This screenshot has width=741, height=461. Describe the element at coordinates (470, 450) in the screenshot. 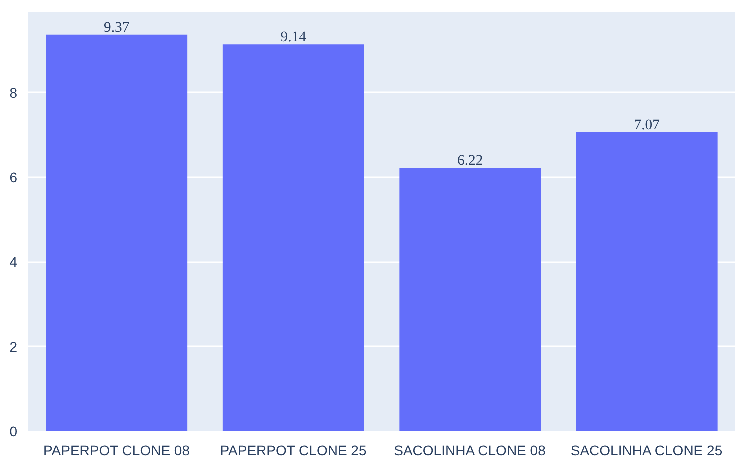

I see `x-tick-label: SACOLINHA CLONE 08` at that location.